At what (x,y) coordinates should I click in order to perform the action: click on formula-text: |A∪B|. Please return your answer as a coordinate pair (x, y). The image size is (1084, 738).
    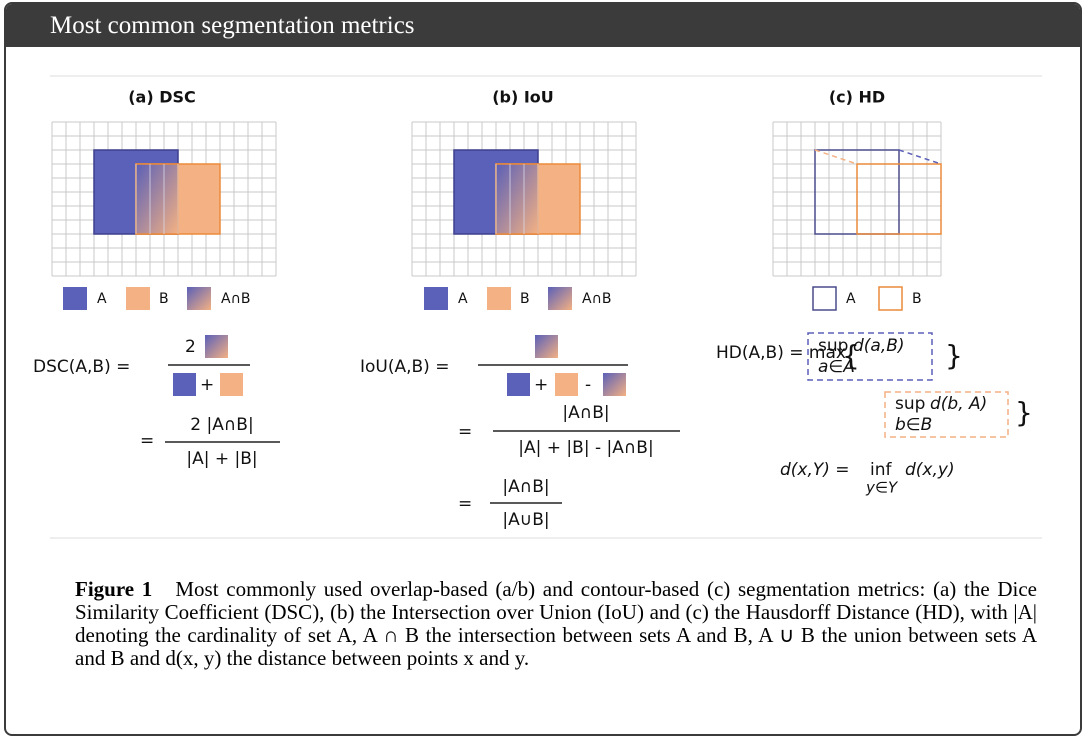
    Looking at the image, I should click on (525, 520).